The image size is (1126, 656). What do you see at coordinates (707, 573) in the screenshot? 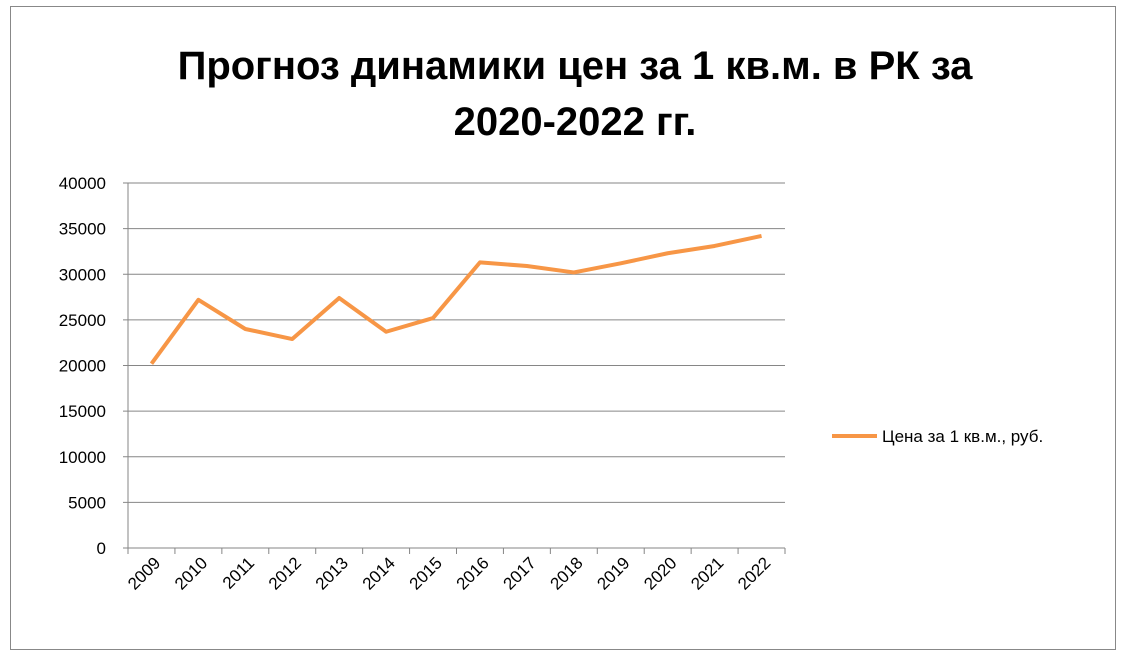
I see `x-tick-label: 2021` at bounding box center [707, 573].